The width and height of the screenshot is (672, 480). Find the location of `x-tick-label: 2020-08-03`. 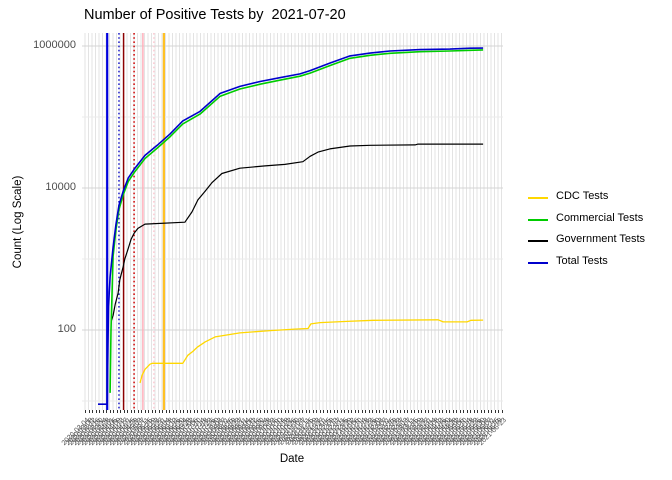

x-tick-label: 2020-08-03 is located at coordinates (208, 432).